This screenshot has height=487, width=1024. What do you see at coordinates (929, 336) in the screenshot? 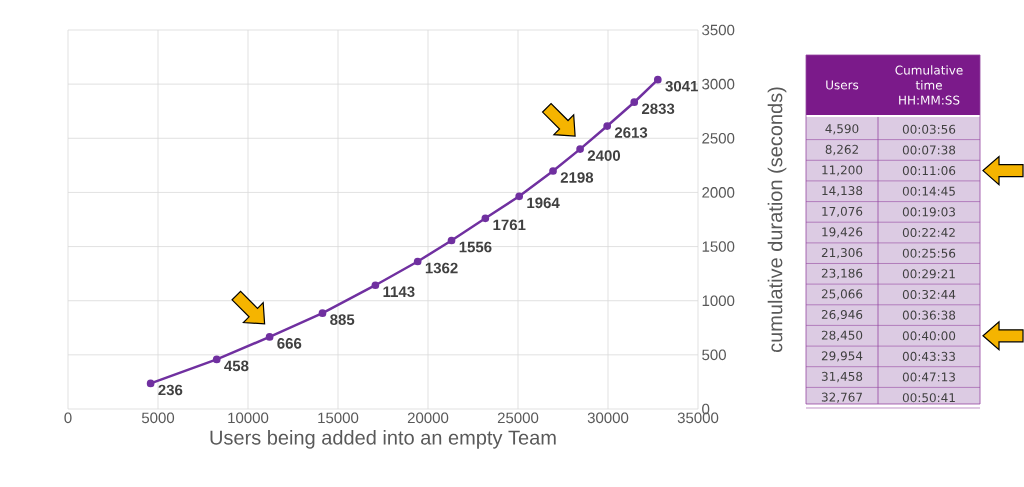
I see `text: 00:40:00` at bounding box center [929, 336].